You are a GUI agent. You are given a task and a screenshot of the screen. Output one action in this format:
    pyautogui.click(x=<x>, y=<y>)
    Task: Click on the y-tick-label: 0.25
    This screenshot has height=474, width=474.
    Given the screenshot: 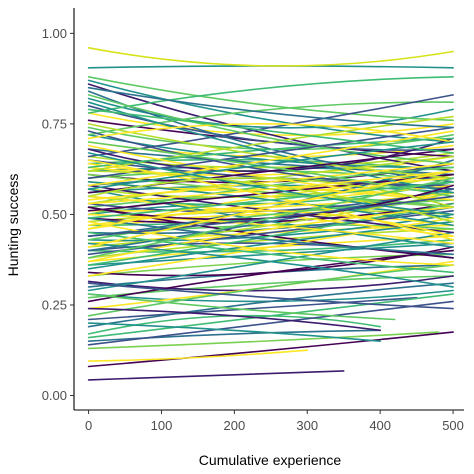 What is the action you would take?
    pyautogui.click(x=54, y=304)
    